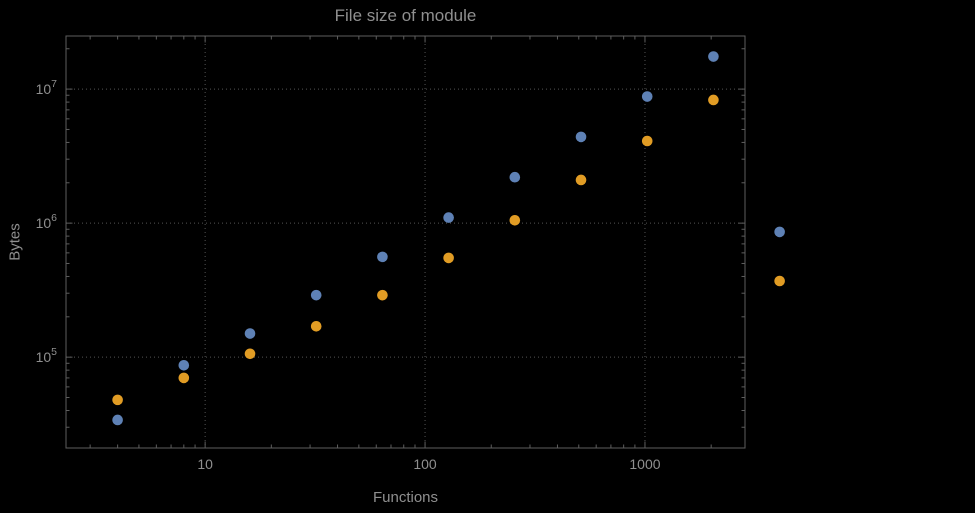 The height and width of the screenshot is (513, 975). Describe the element at coordinates (47, 355) in the screenshot. I see `y-tick-label: 10⁵` at that location.